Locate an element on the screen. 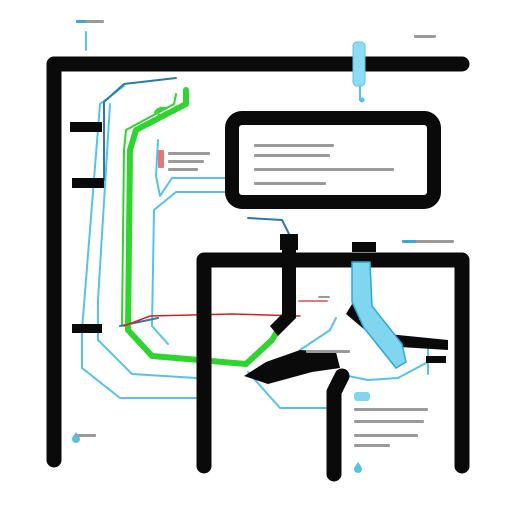 The image size is (512, 512). junction-riser is located at coordinates (283, 291).